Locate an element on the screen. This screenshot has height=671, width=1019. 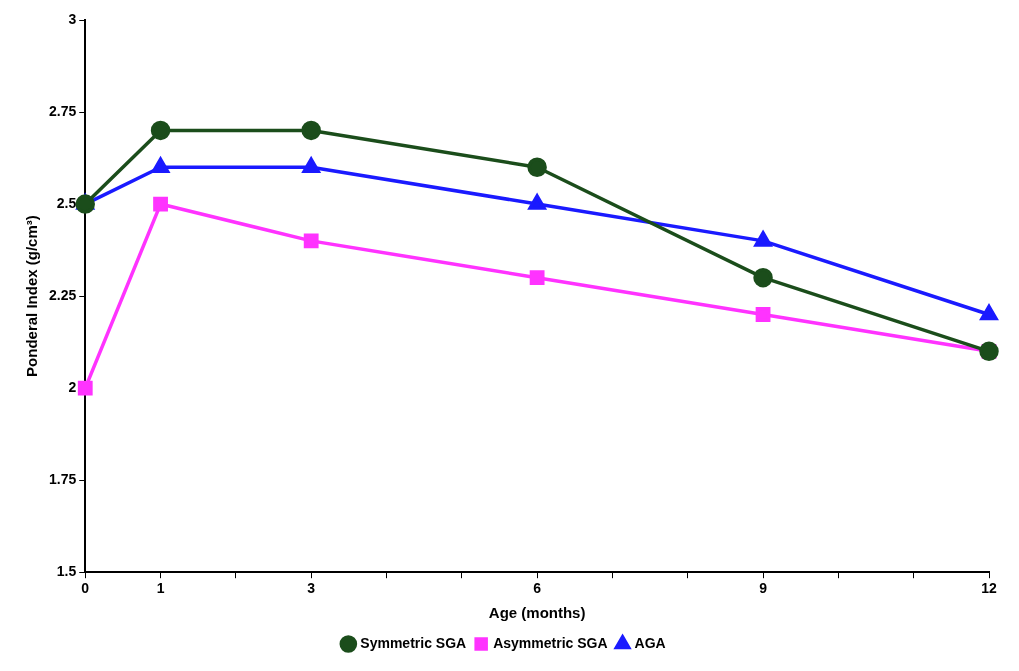
y-axis-title: Ponderal Index (g/cm³) is located at coordinates (32, 296).